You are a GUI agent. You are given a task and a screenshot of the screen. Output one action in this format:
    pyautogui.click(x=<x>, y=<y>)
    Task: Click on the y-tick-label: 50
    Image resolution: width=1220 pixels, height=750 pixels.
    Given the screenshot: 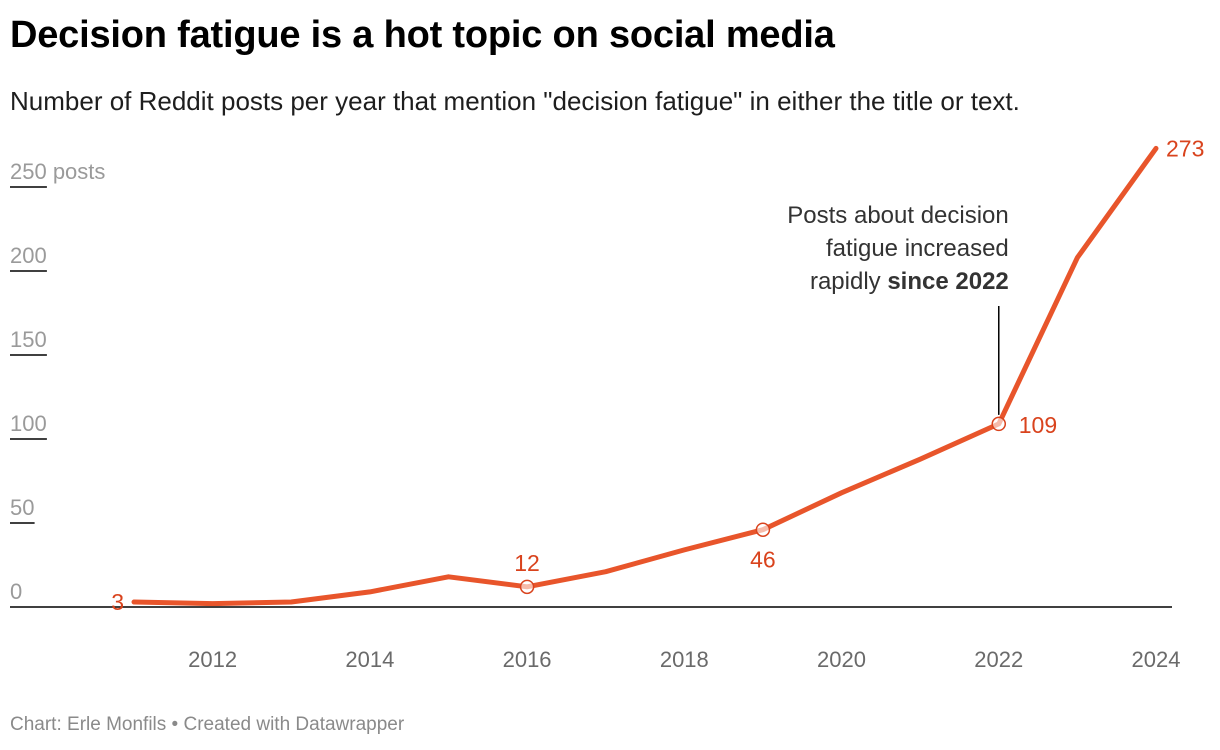 What is the action you would take?
    pyautogui.click(x=22, y=507)
    